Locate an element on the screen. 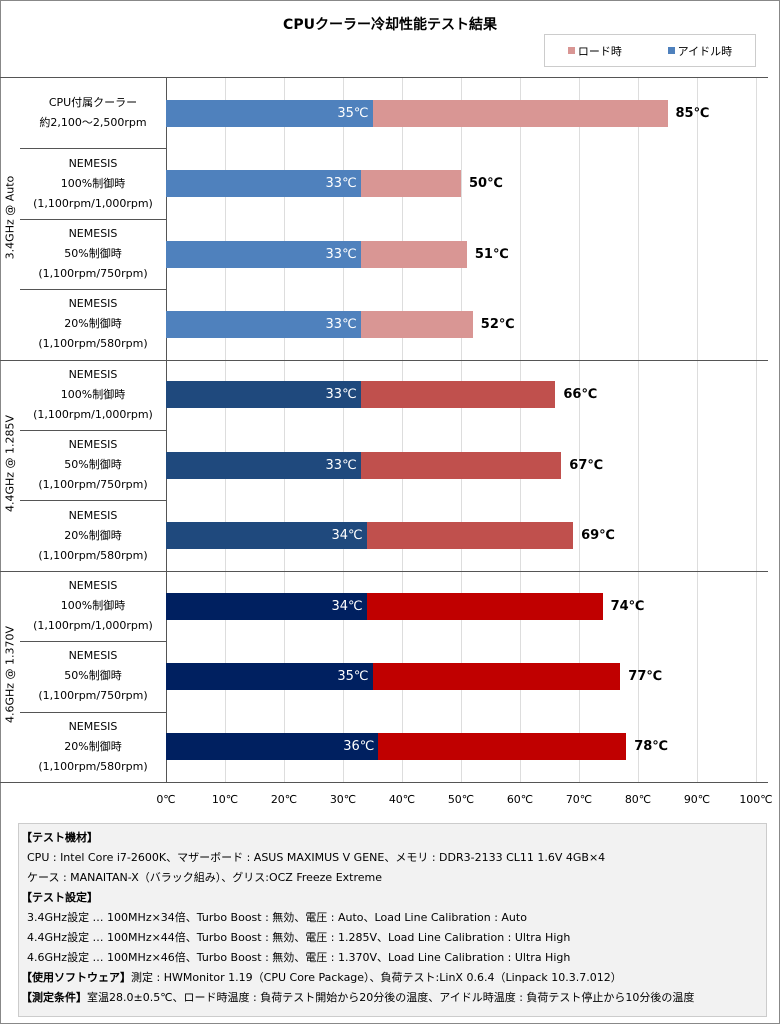  load-data-label: 50℃ is located at coordinates (486, 184).